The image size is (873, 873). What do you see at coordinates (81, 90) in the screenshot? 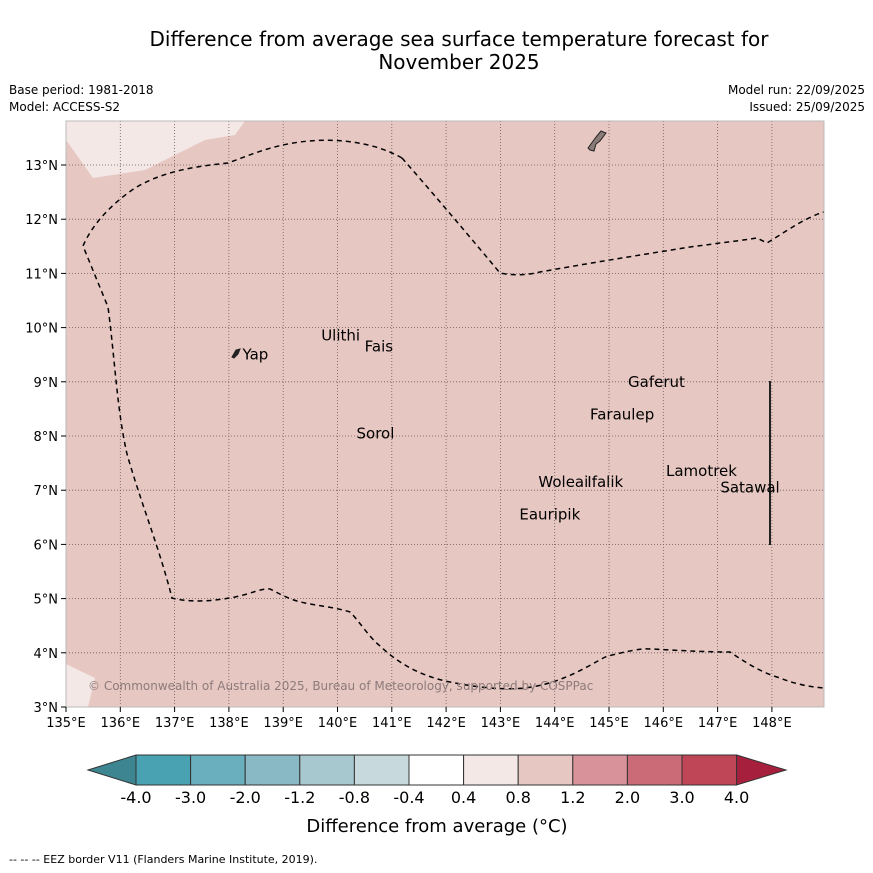
I see `base-period: Base period: 1981-2018` at bounding box center [81, 90].